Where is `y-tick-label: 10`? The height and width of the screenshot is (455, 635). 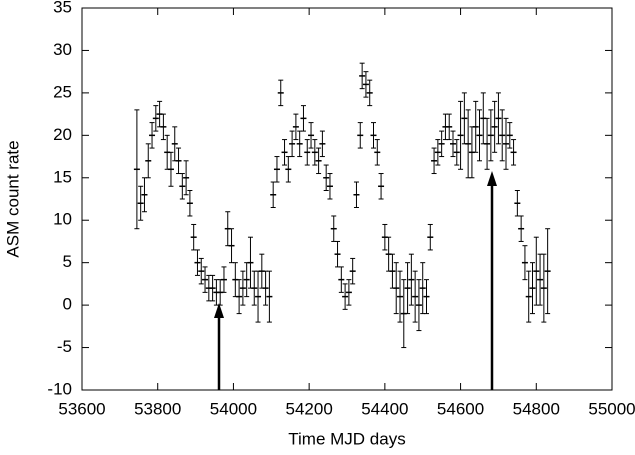
y-tick-label: 10 is located at coordinates (62, 219).